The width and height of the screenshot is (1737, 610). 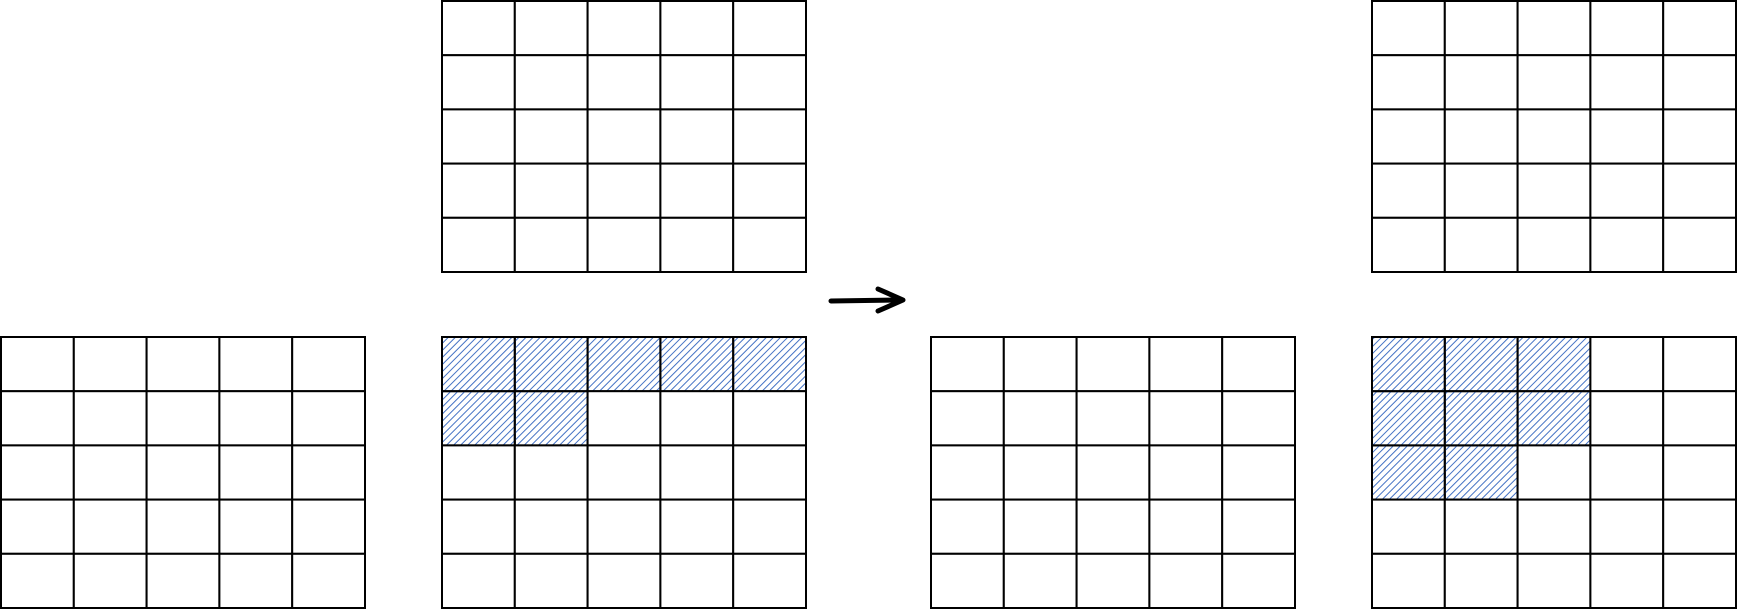 What do you see at coordinates (183, 472) in the screenshot?
I see `grid-left-before-bottom` at bounding box center [183, 472].